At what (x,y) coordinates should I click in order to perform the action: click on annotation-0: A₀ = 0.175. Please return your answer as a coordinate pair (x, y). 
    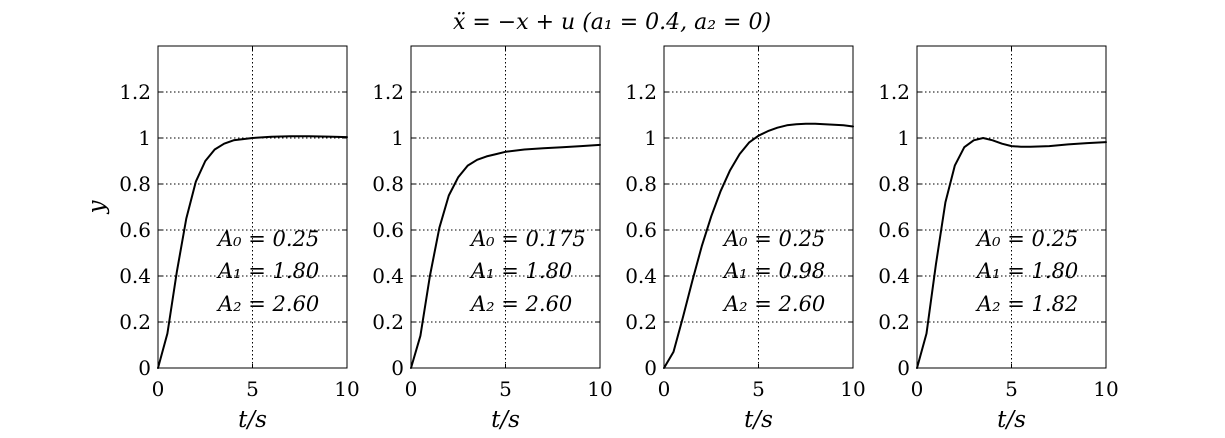
    Looking at the image, I should click on (527, 239).